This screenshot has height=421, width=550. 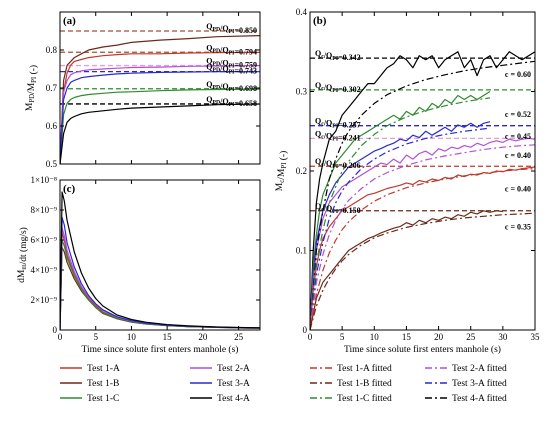 What do you see at coordinates (23, 255) in the screenshot?
I see `y-axis-label: dMm/dt (mg/s)` at bounding box center [23, 255].